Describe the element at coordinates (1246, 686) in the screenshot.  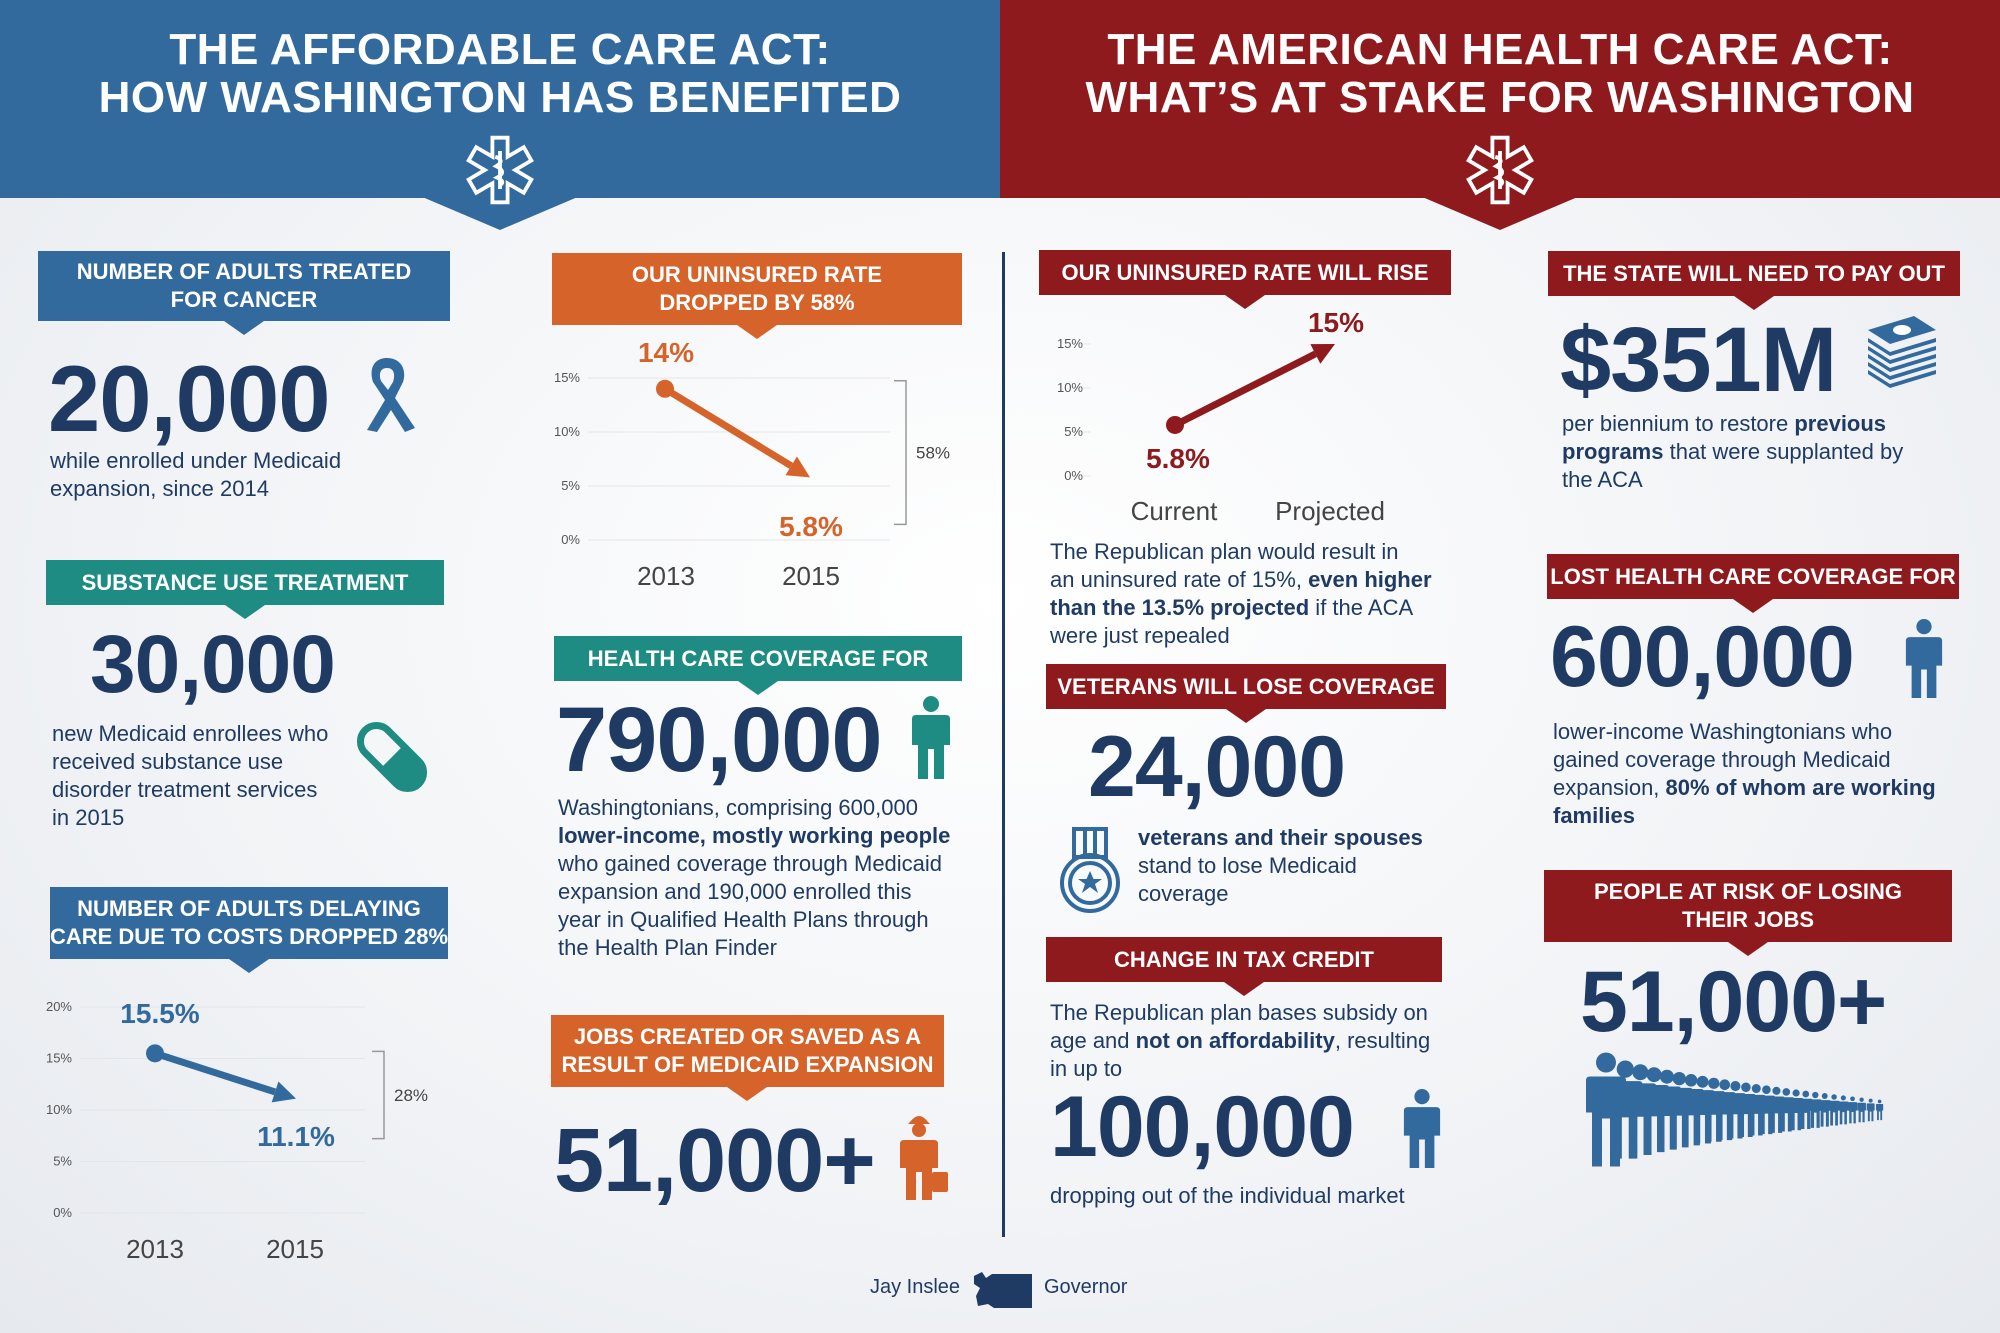
I see `veterans-label: VETERANS WILL LOSE COVERAGE` at that location.